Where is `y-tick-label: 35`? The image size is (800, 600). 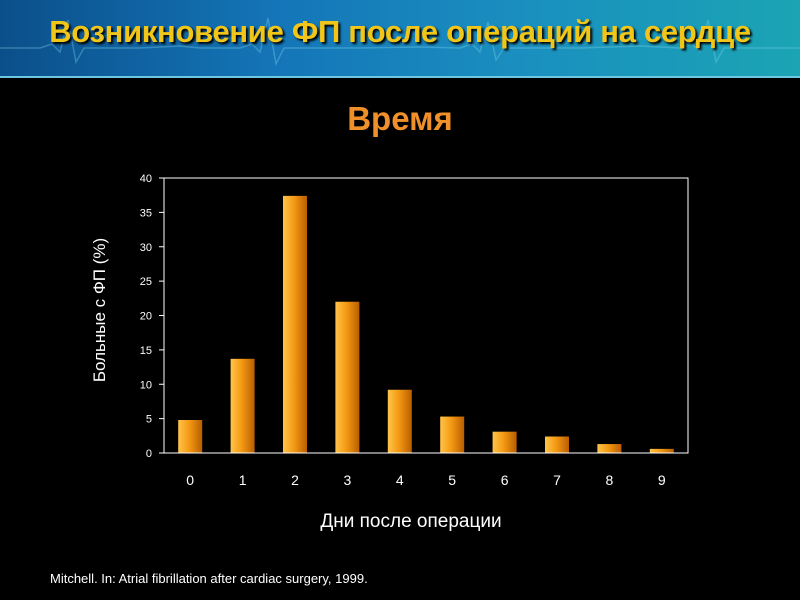
y-tick-label: 35 is located at coordinates (146, 213).